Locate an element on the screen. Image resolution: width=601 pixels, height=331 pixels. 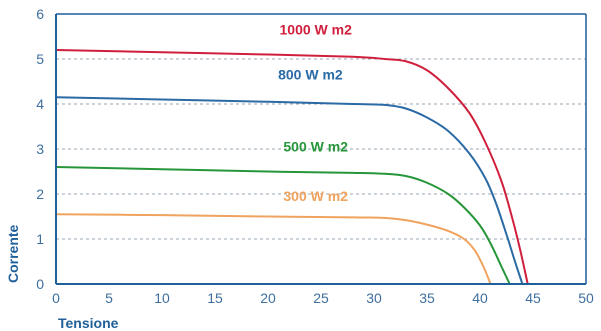
x-tick-label-15: 15 is located at coordinates (215, 298).